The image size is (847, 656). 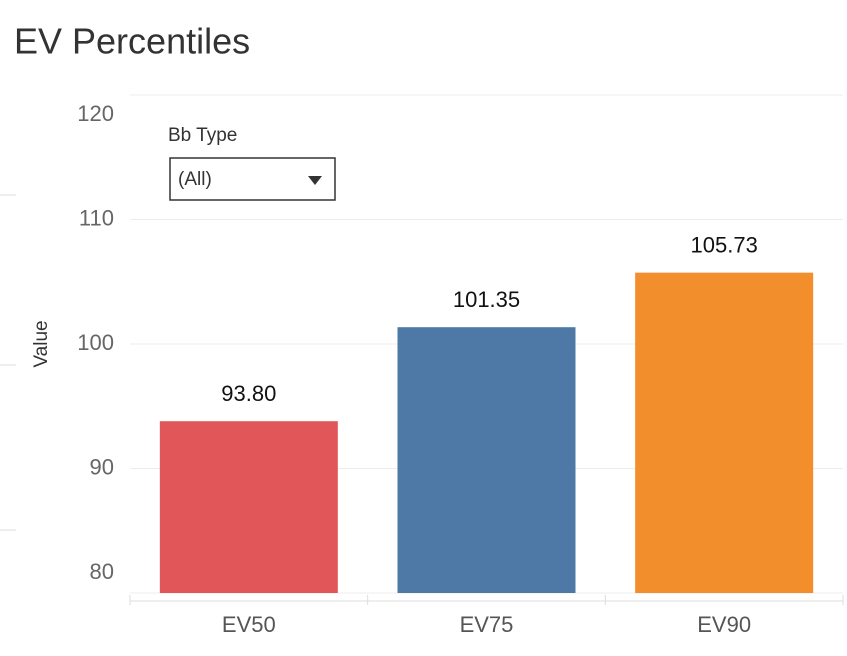 I want to click on y-axis-label: Value, so click(x=41, y=343).